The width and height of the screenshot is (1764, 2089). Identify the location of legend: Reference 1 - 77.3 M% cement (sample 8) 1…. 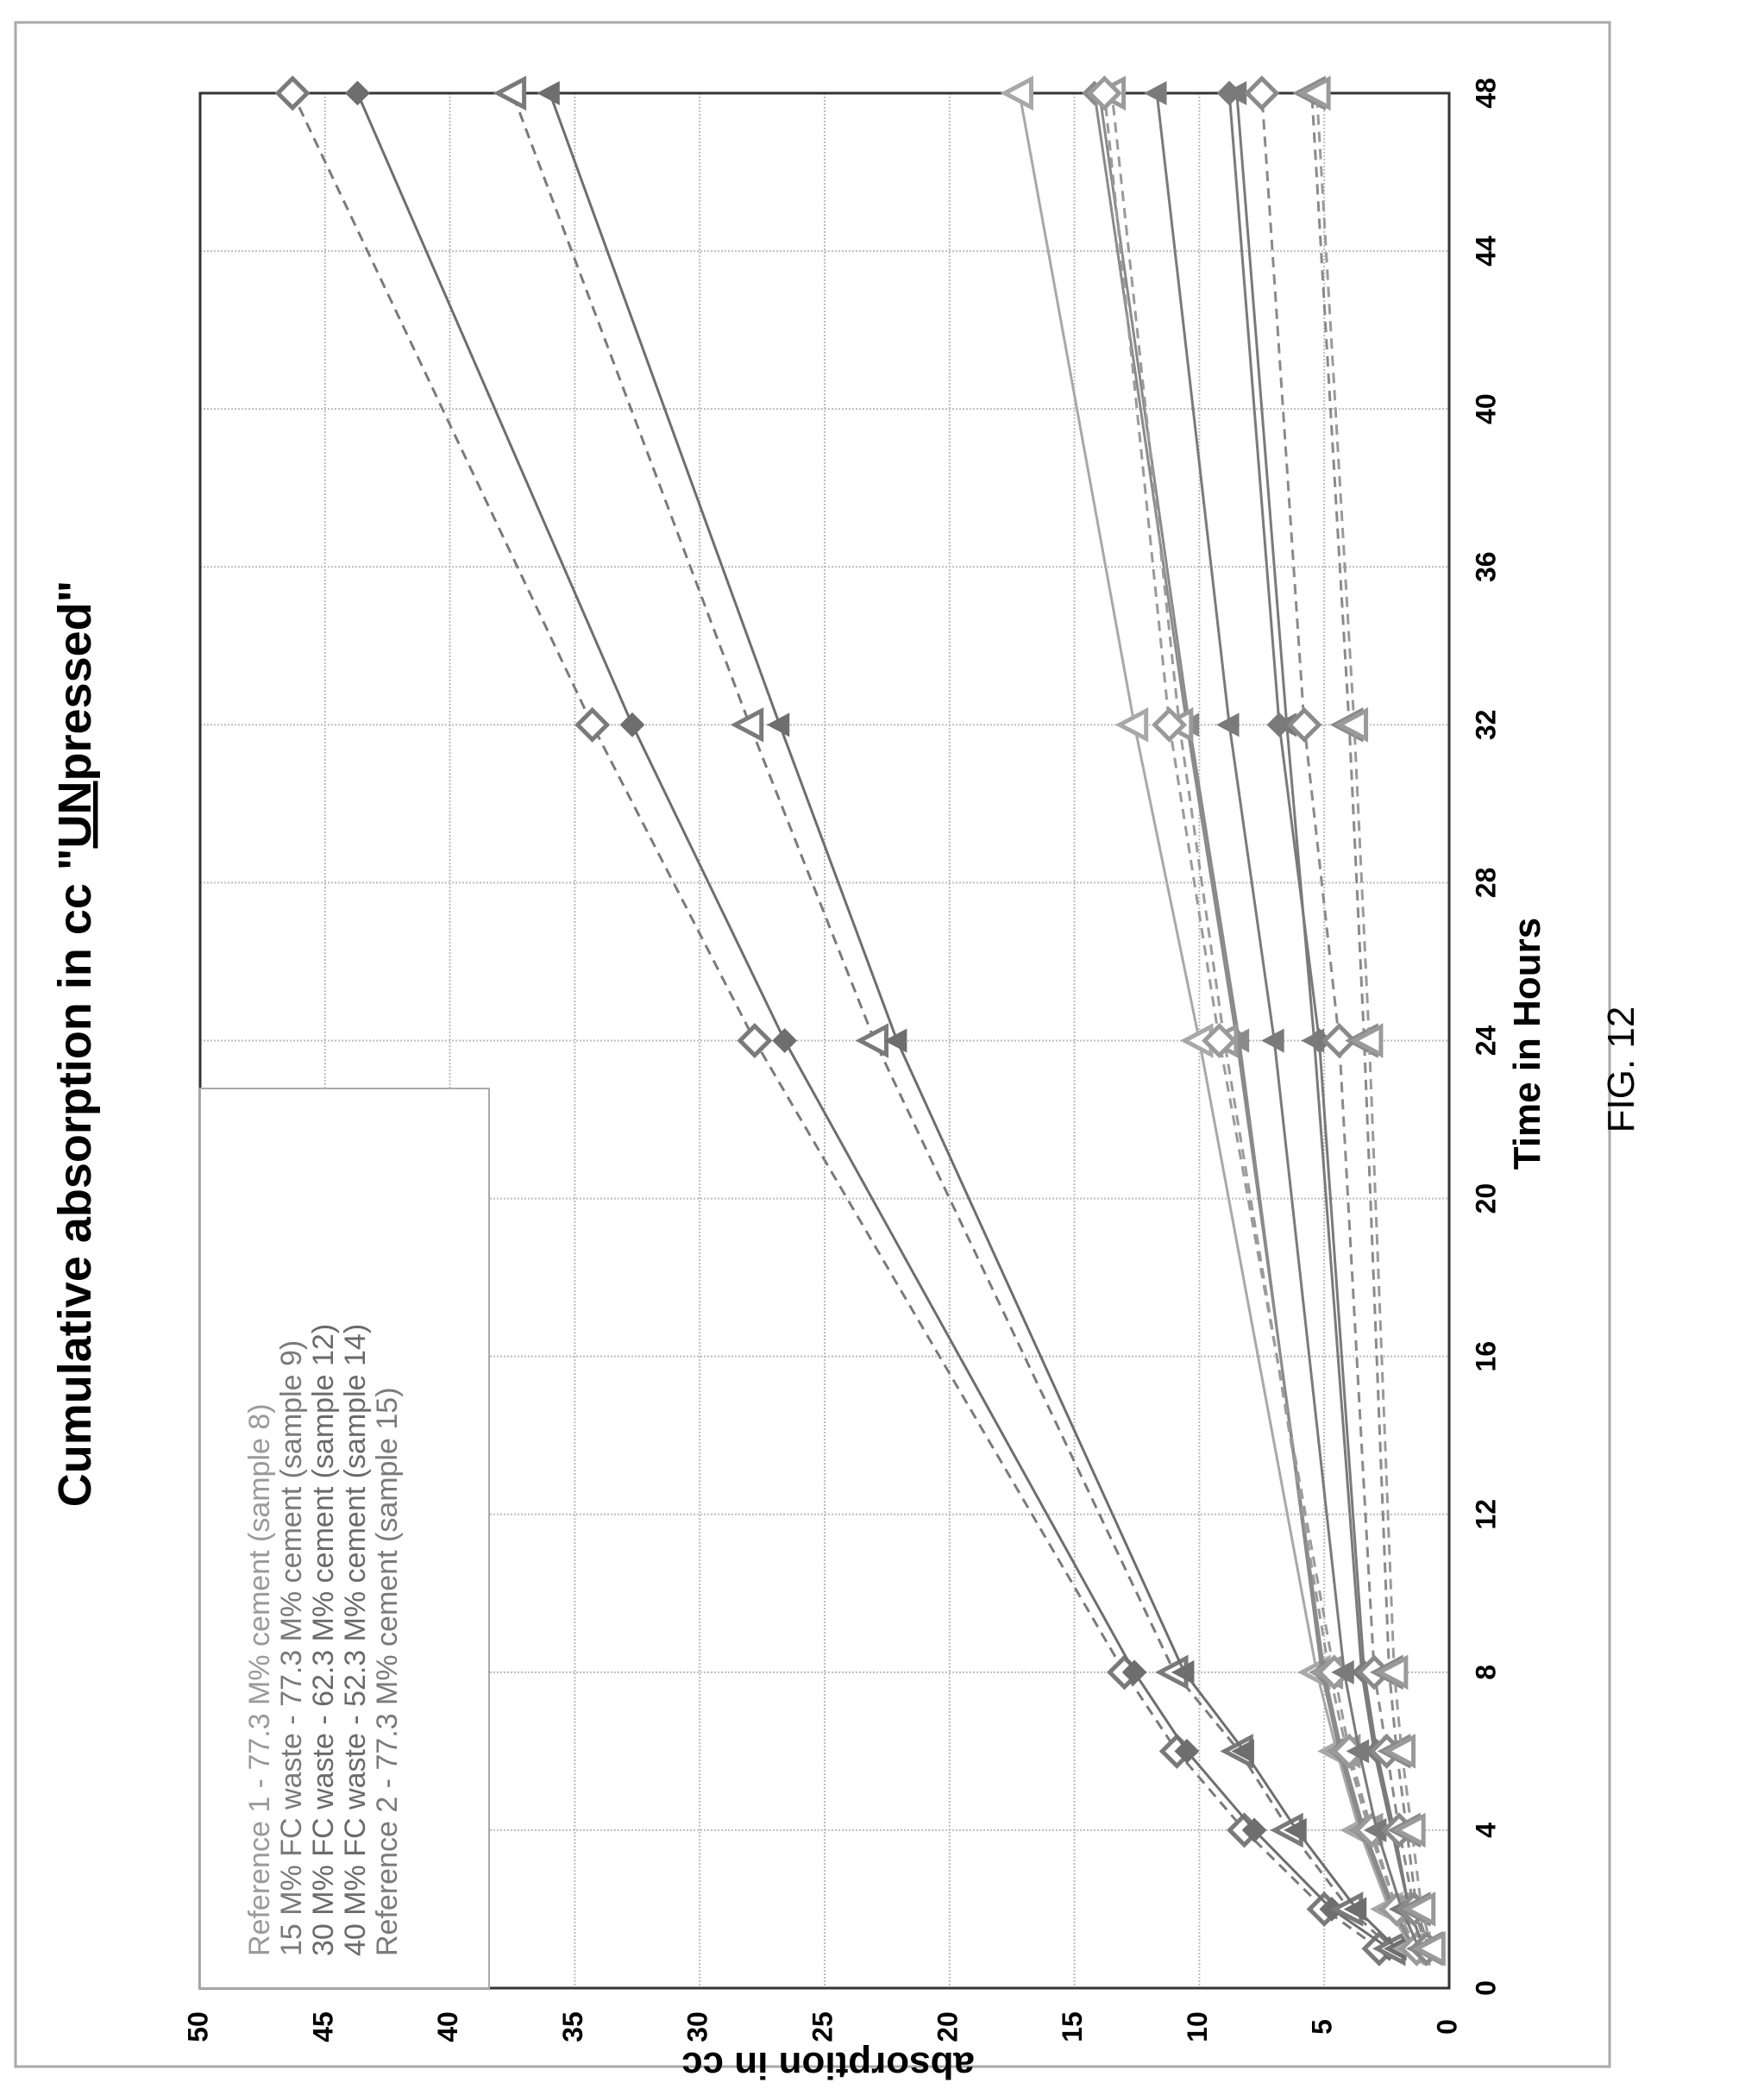
(344, 1539).